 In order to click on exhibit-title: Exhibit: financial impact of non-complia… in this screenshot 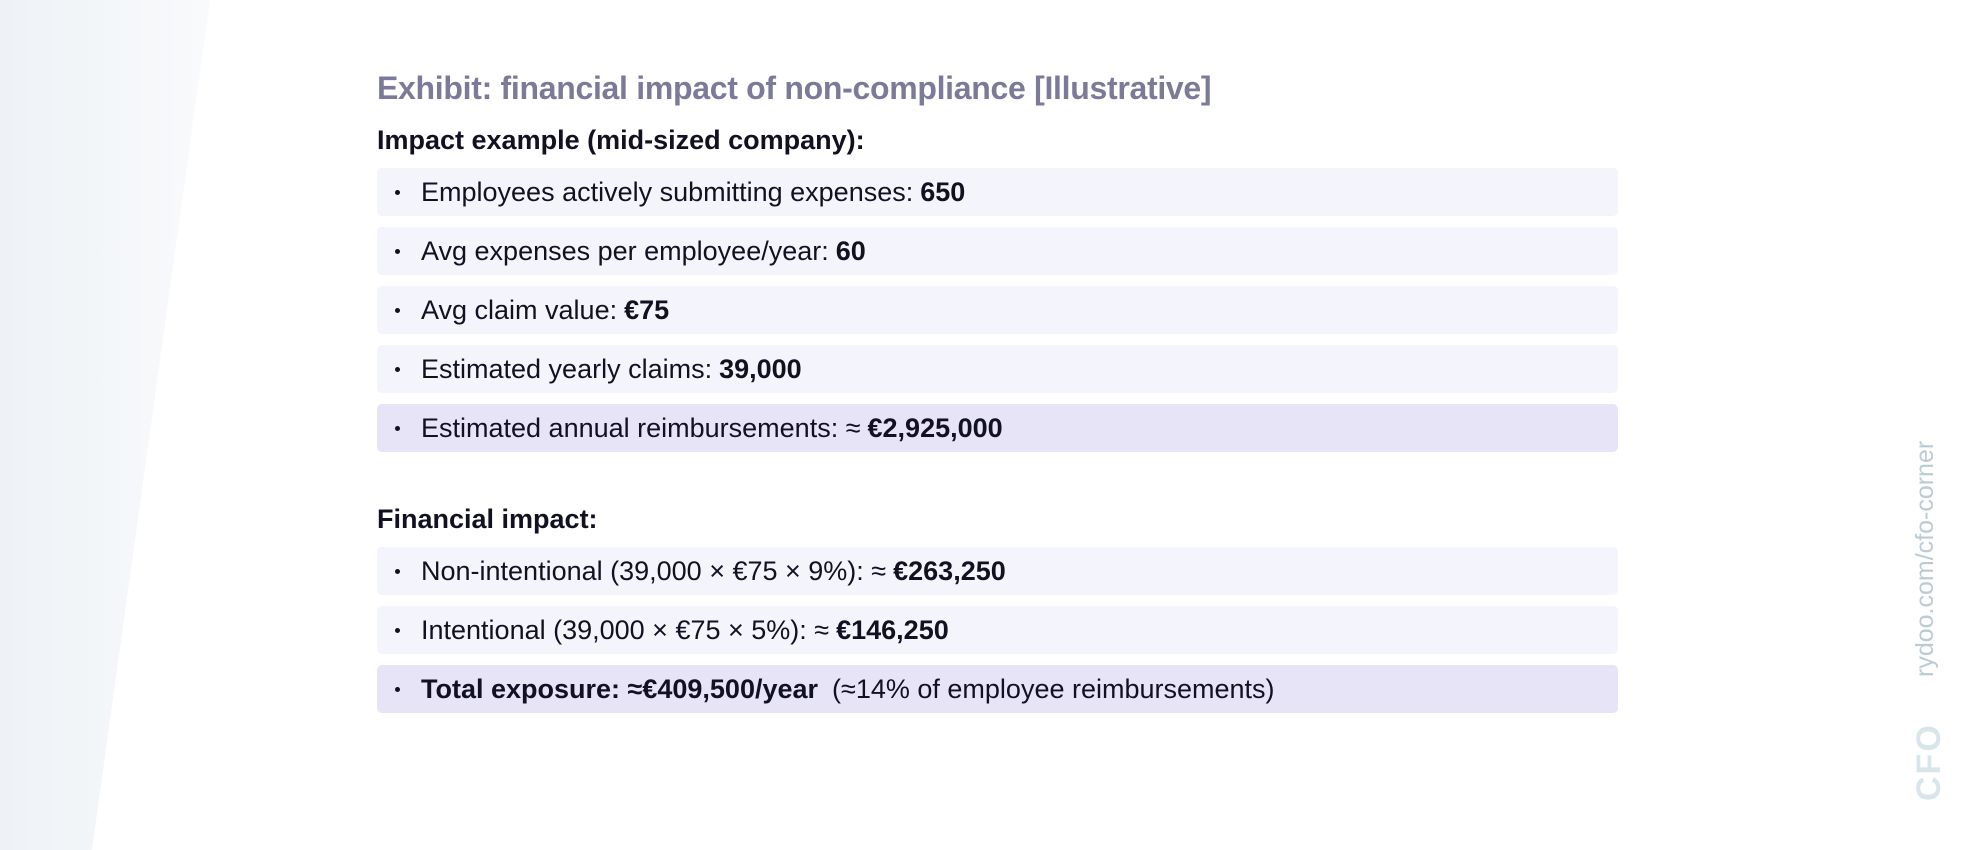, I will do `click(794, 88)`.